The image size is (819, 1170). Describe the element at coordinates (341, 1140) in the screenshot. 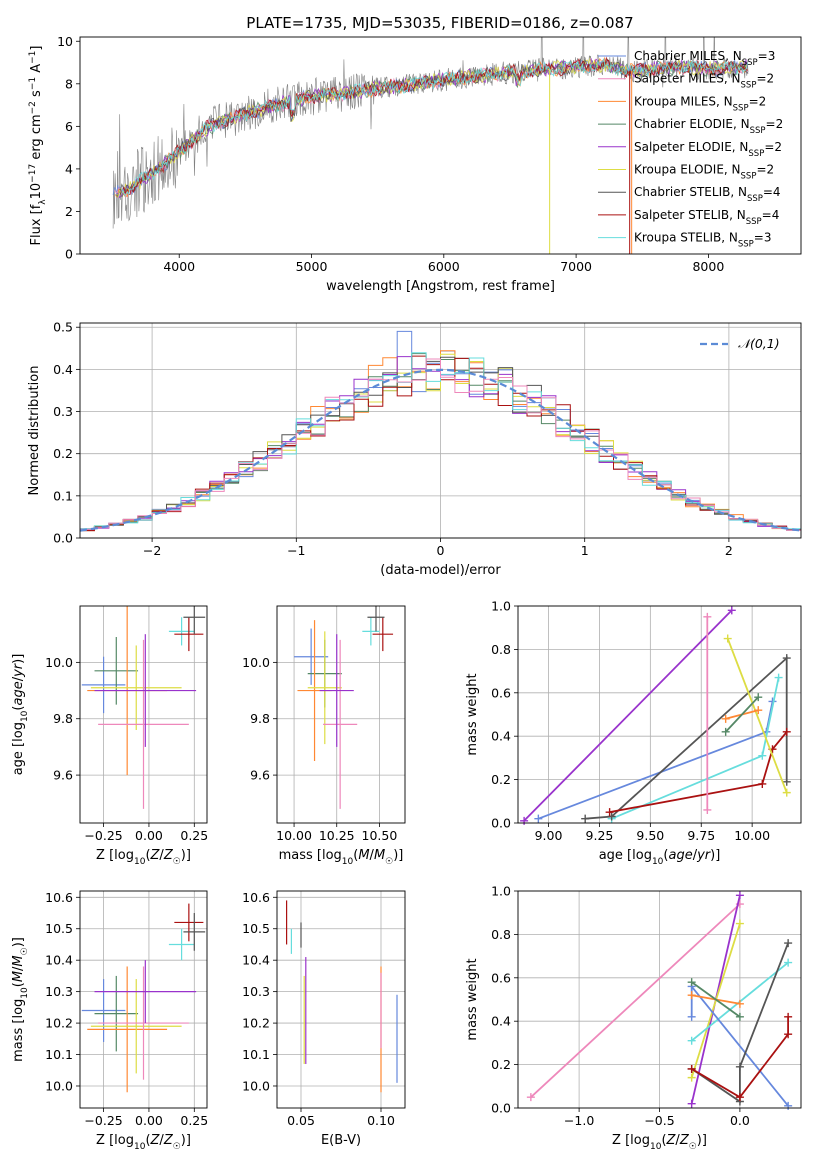

I see `x-axis-label: E(B-V)` at that location.